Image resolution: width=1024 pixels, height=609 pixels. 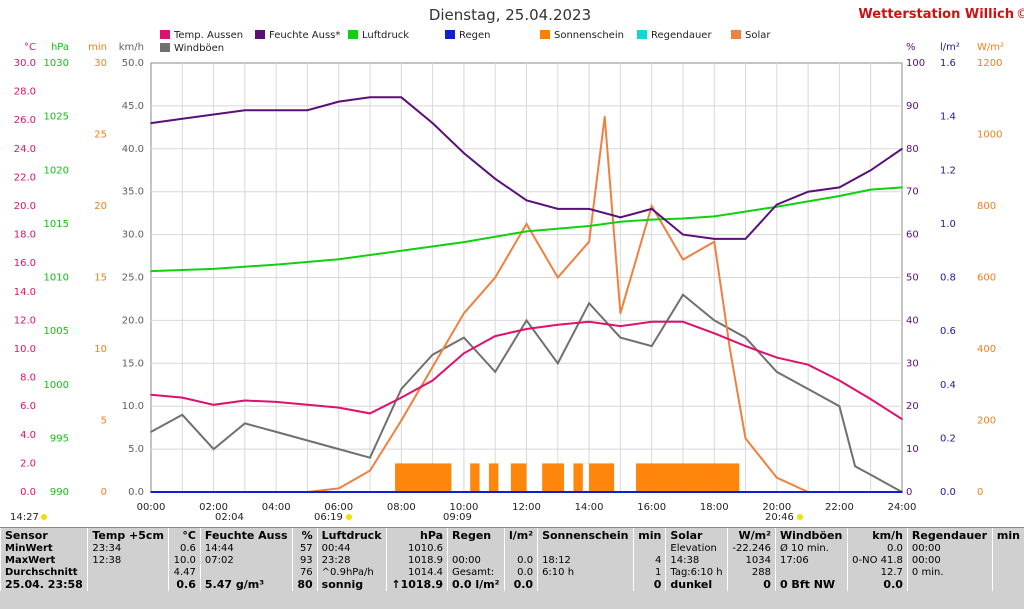 I want to click on stat-cell: sonnig, so click(x=351, y=584).